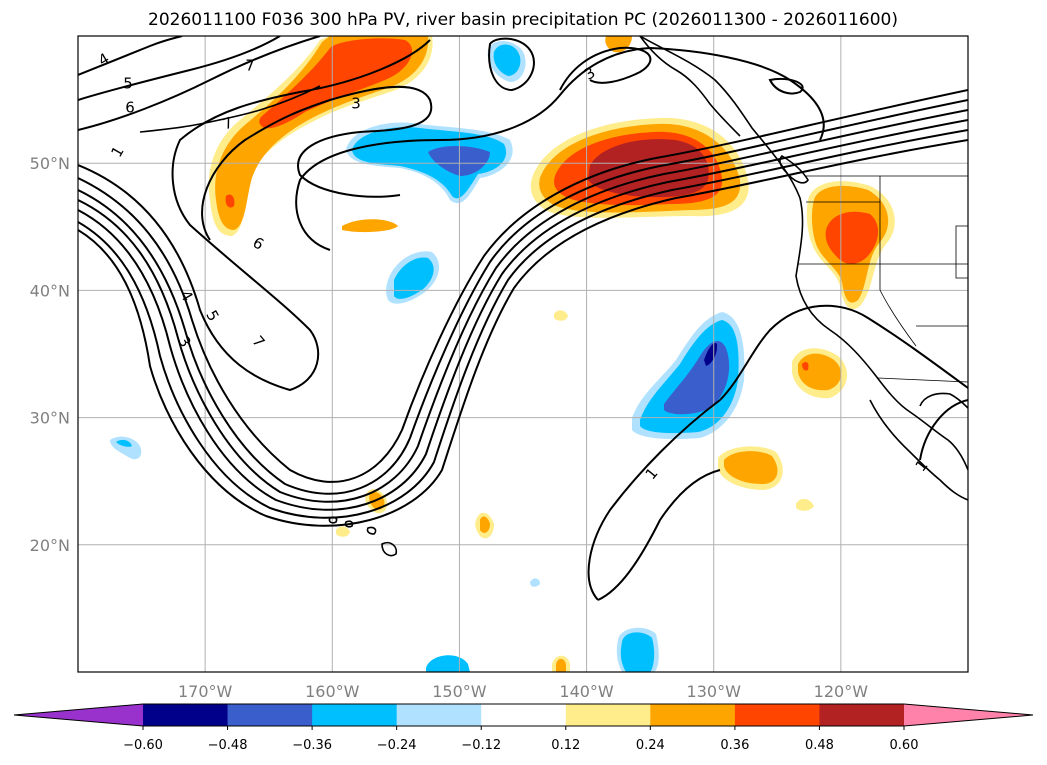  Describe the element at coordinates (356, 104) in the screenshot. I see `pv-contour-label: 3` at that location.